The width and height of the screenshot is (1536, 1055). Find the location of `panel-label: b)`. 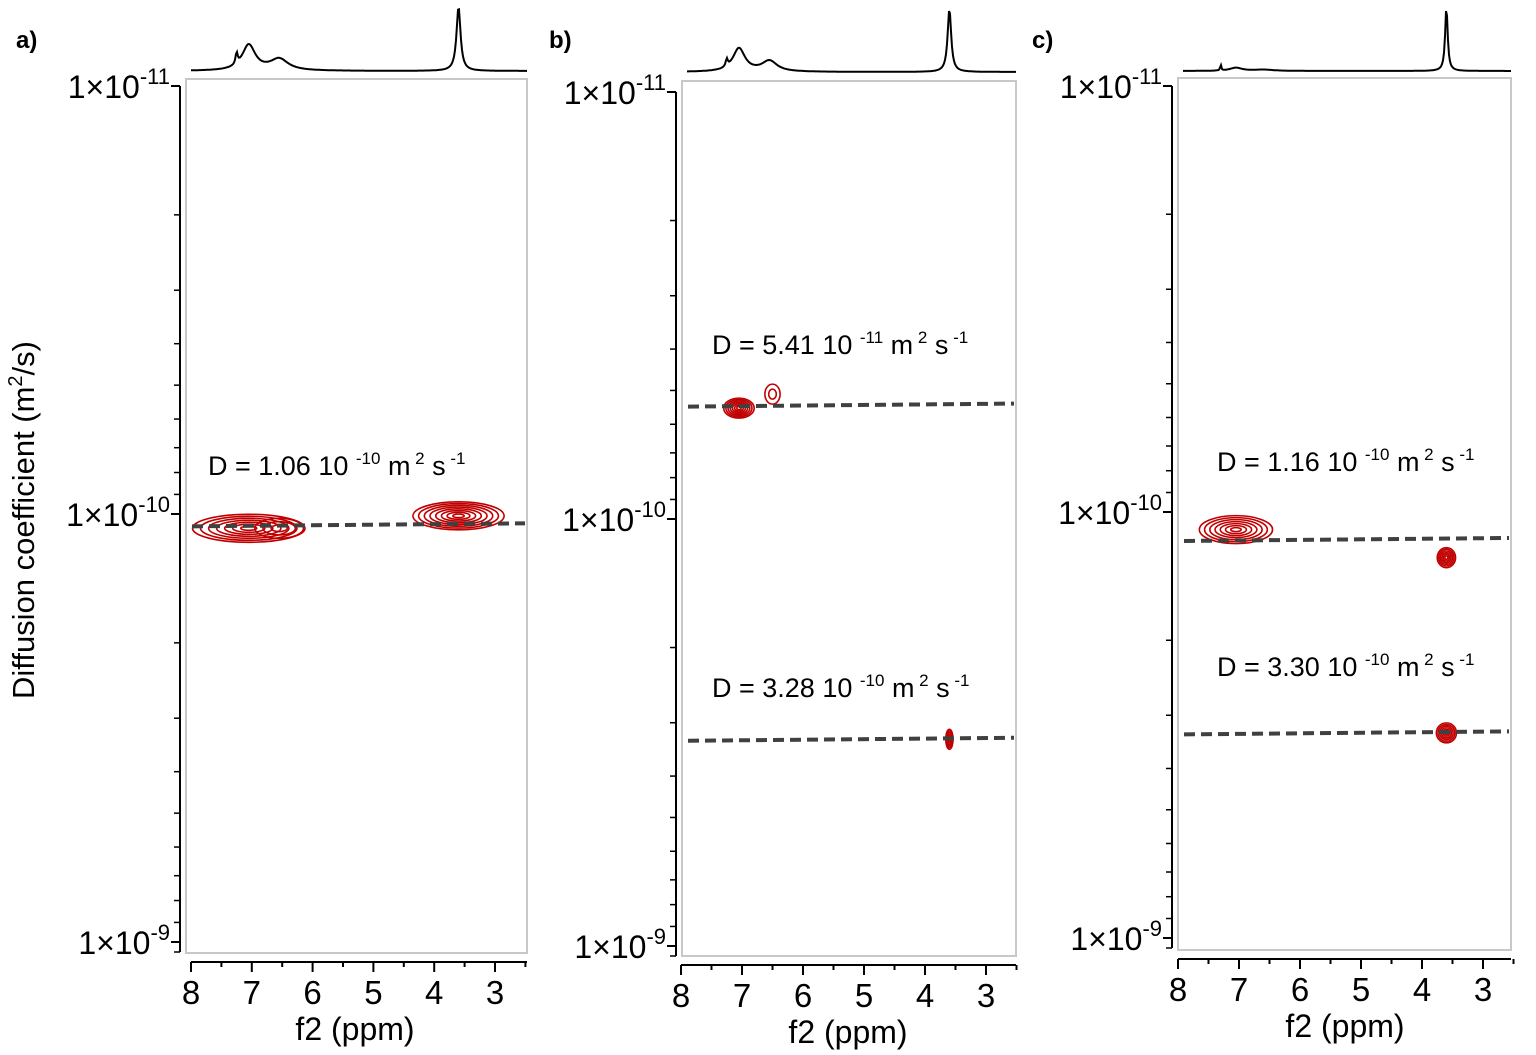

panel-label: b) is located at coordinates (560, 40).